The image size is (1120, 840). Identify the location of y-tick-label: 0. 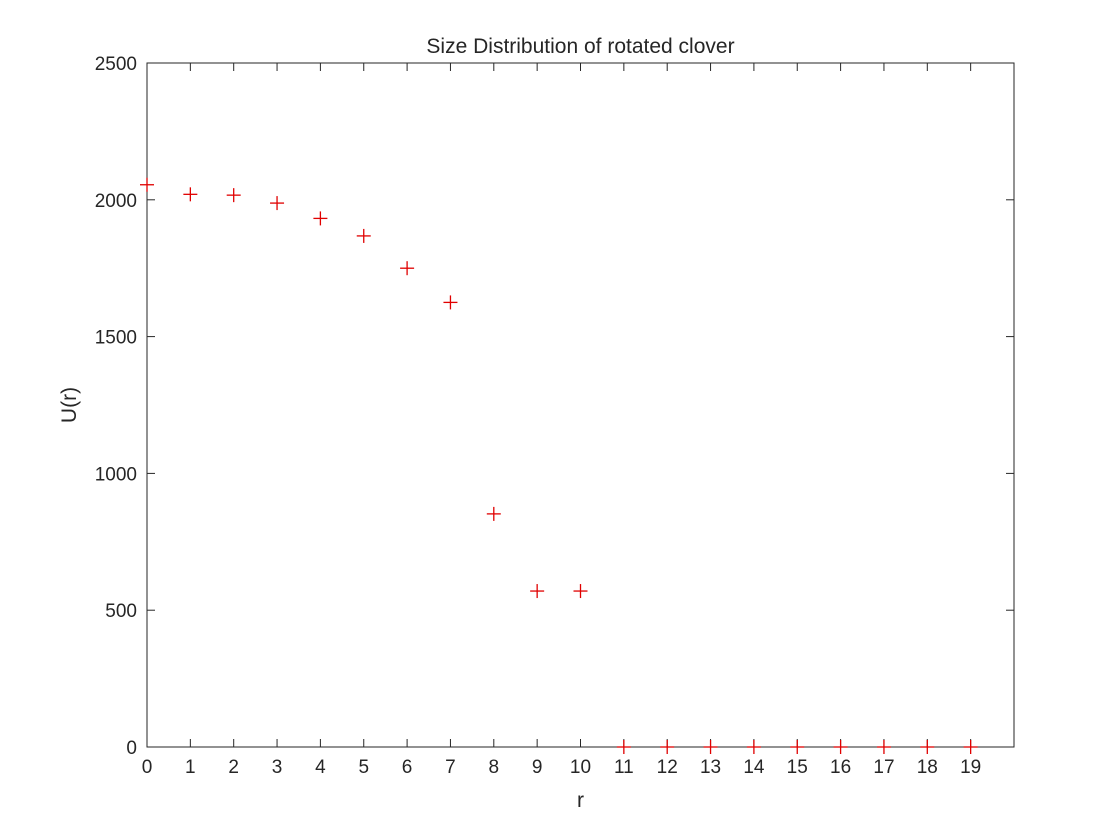
(131, 748).